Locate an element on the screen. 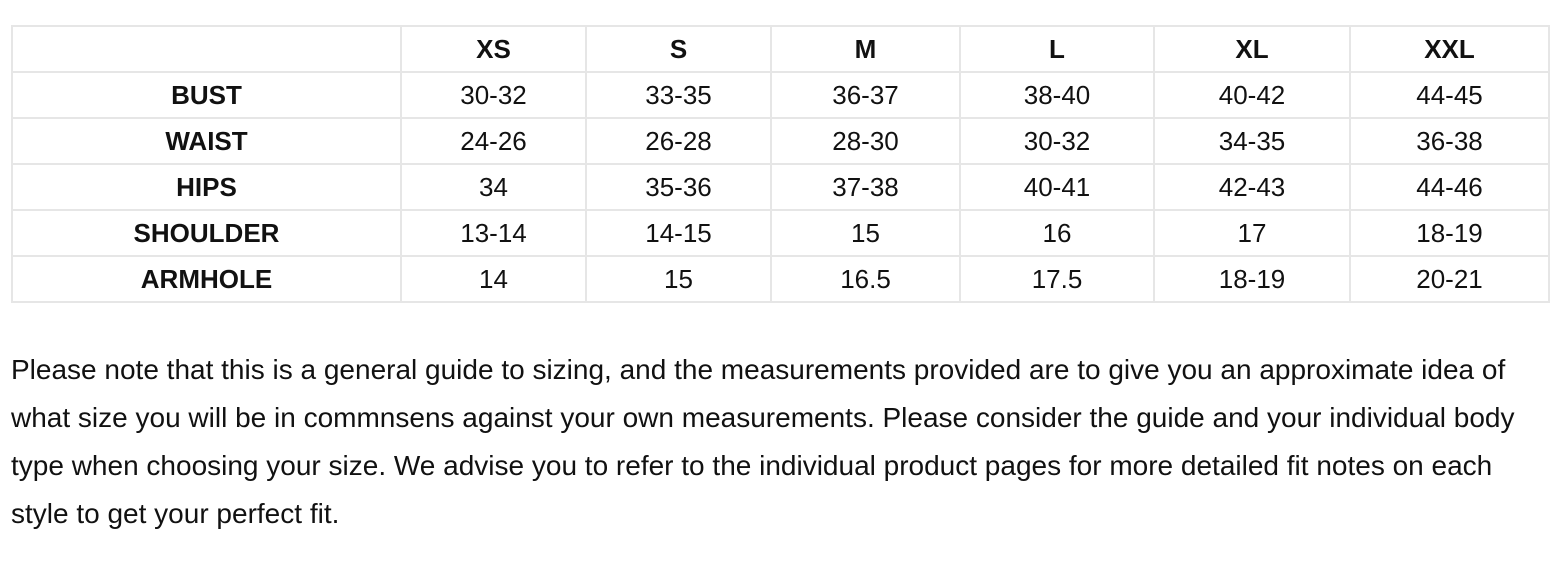 The width and height of the screenshot is (1560, 563). header-cell: L is located at coordinates (1057, 49).